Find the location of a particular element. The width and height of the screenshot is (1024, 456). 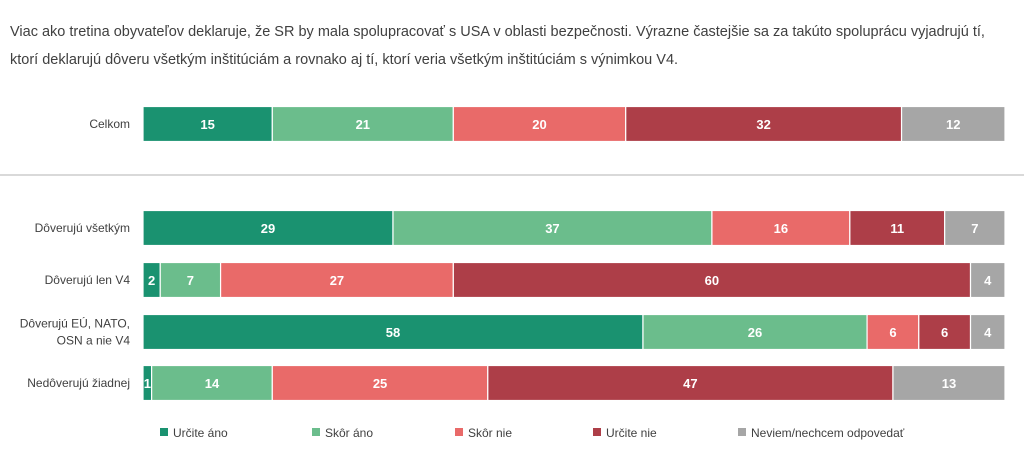

data-label: 47 is located at coordinates (690, 383).